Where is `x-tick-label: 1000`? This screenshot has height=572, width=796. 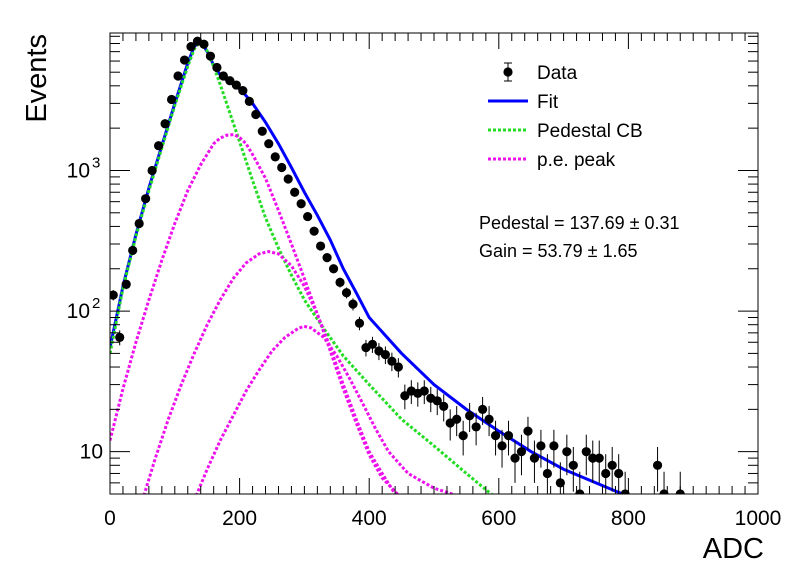 x-tick-label: 1000 is located at coordinates (758, 518).